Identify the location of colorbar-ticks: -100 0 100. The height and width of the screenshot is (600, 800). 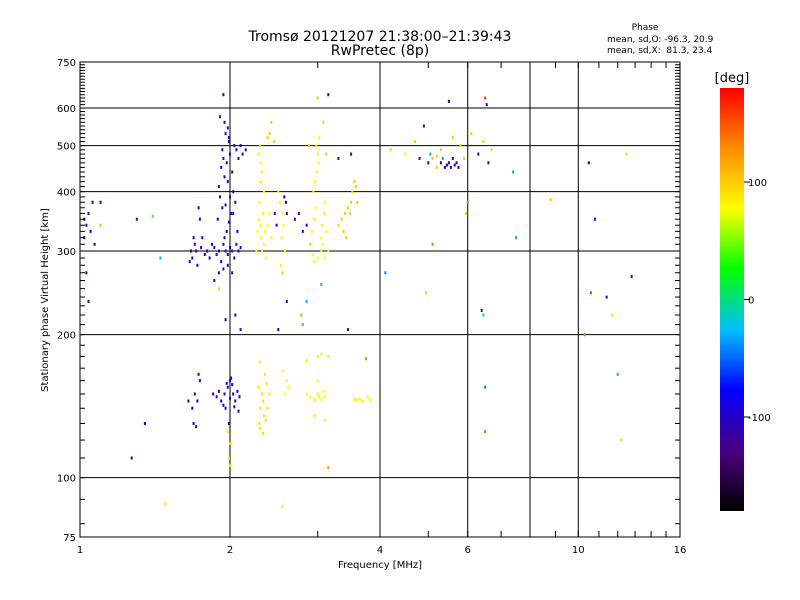
(757, 301).